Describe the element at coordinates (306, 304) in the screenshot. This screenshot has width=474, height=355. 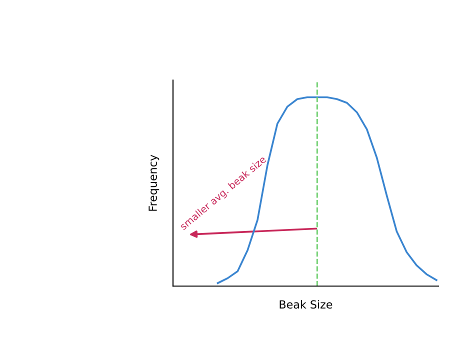
I see `x-axis-title: Beak Size` at that location.